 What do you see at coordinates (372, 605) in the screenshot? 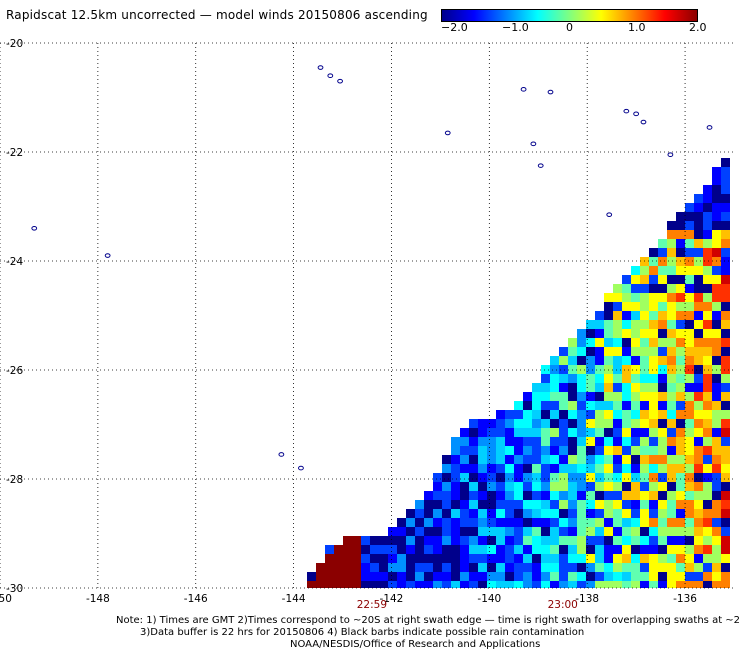
I see `time-label: 22:59` at bounding box center [372, 605].